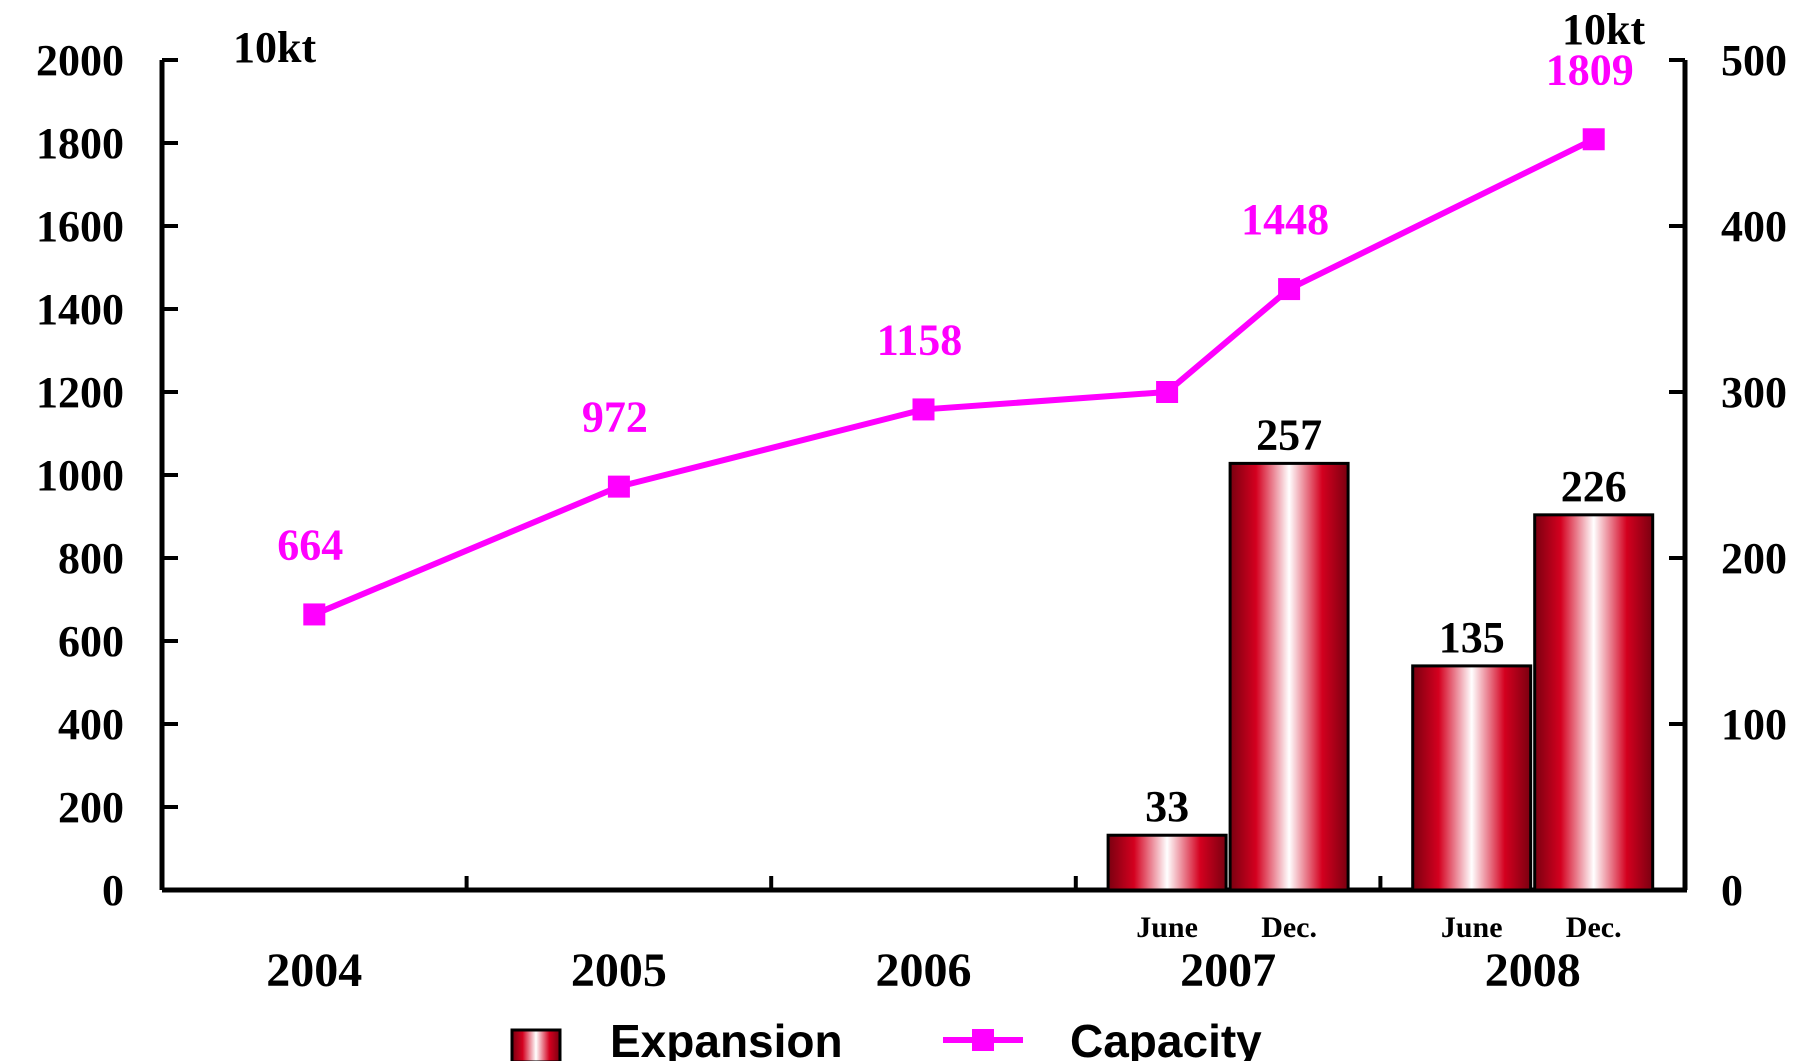 This screenshot has width=1814, height=1061. What do you see at coordinates (1603, 29) in the screenshot?
I see `right-unit-label: 10kt` at bounding box center [1603, 29].